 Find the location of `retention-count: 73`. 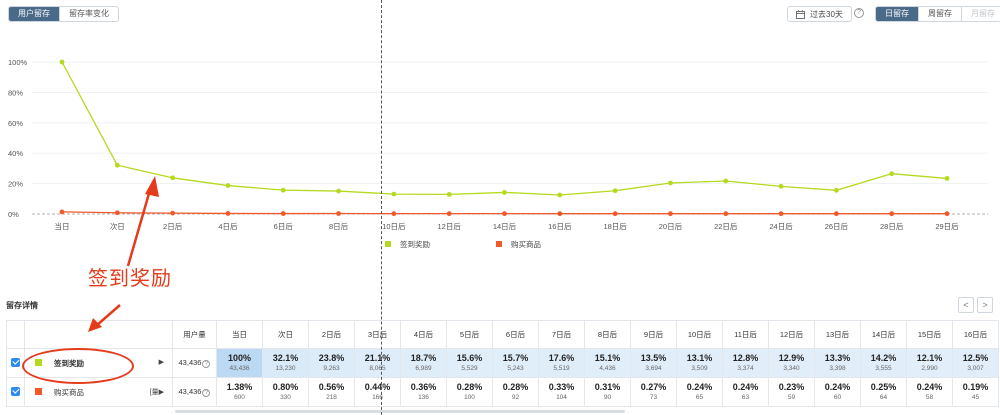

retention-count: 73 is located at coordinates (653, 397).